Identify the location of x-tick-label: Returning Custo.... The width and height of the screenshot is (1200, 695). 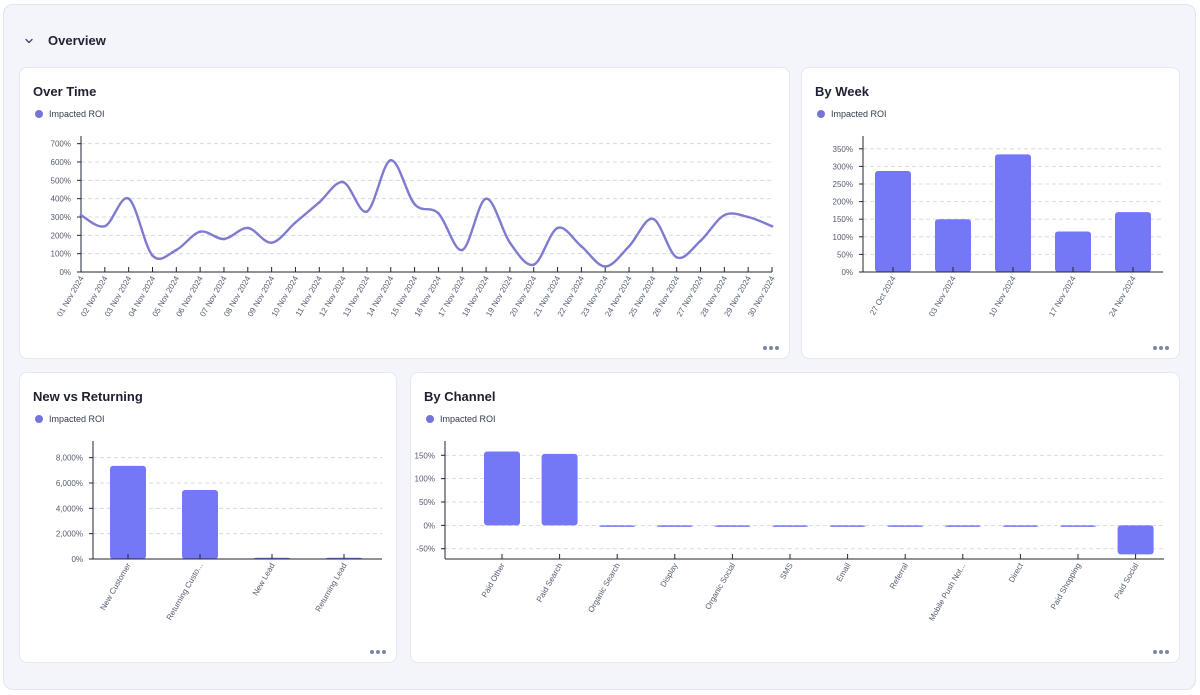
(185, 592).